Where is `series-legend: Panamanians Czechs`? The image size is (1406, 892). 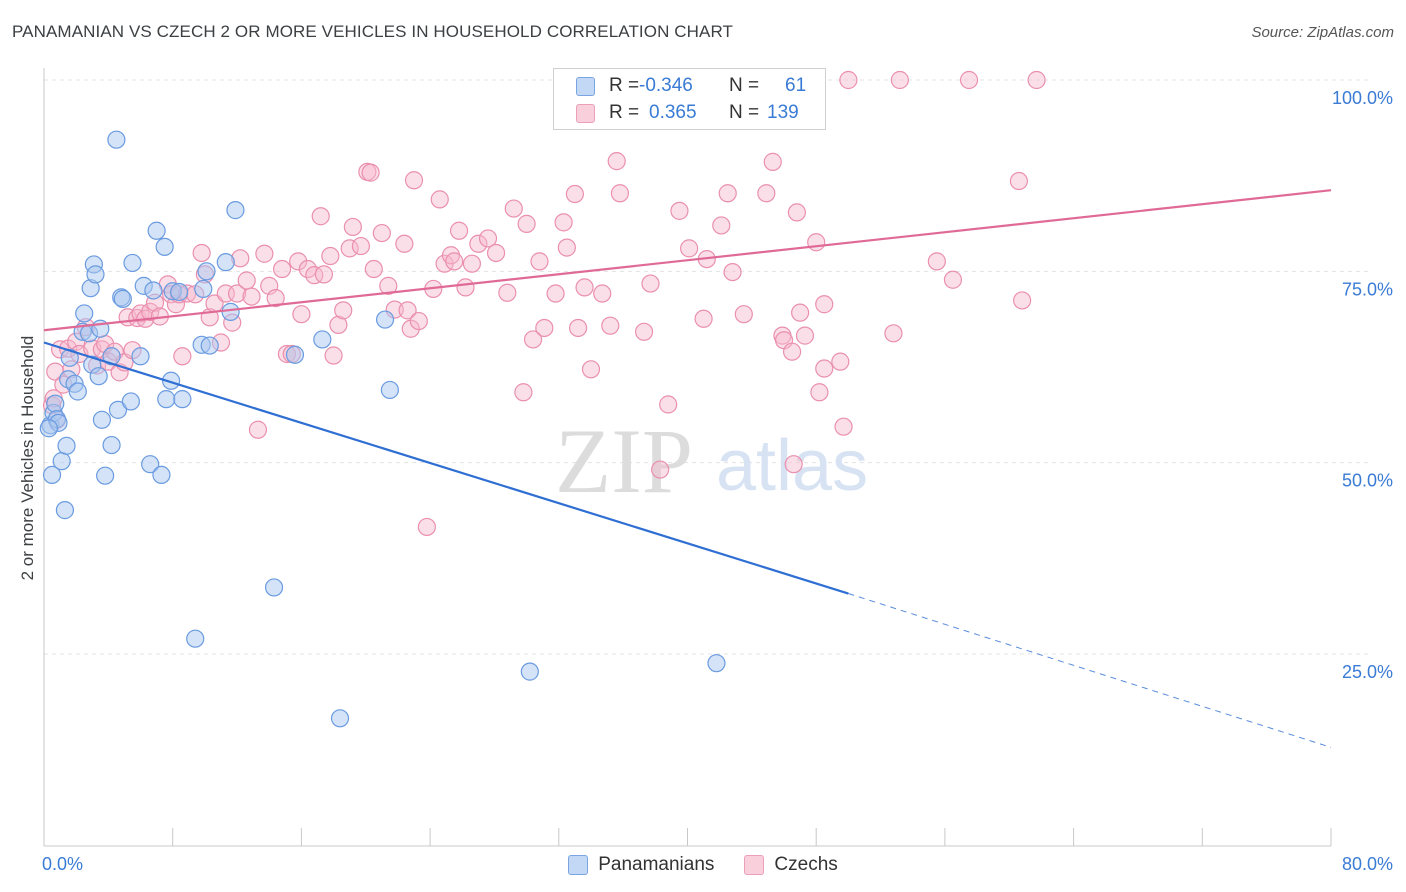
series-legend: Panamanians Czechs is located at coordinates (703, 865).